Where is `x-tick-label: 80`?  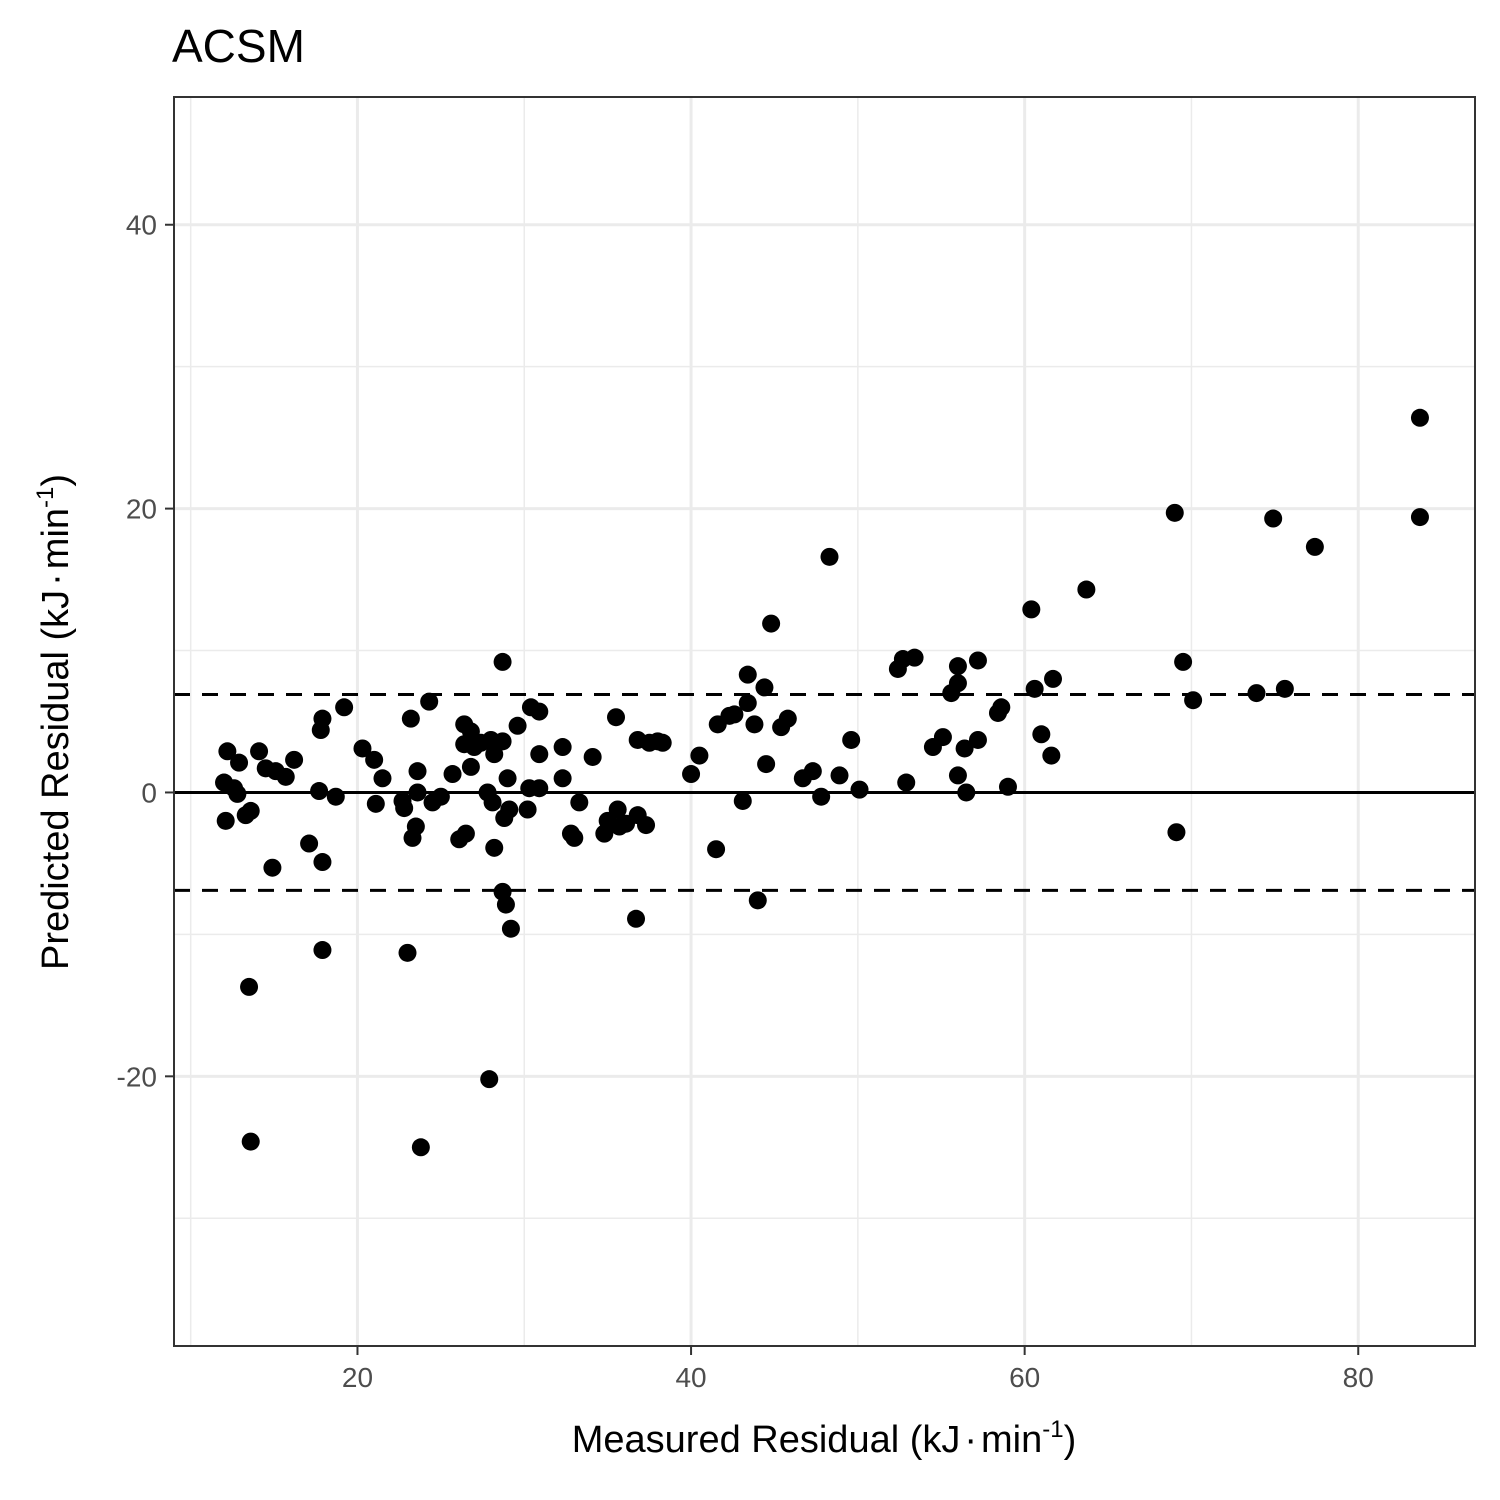
x-tick-label: 80 is located at coordinates (1358, 1377).